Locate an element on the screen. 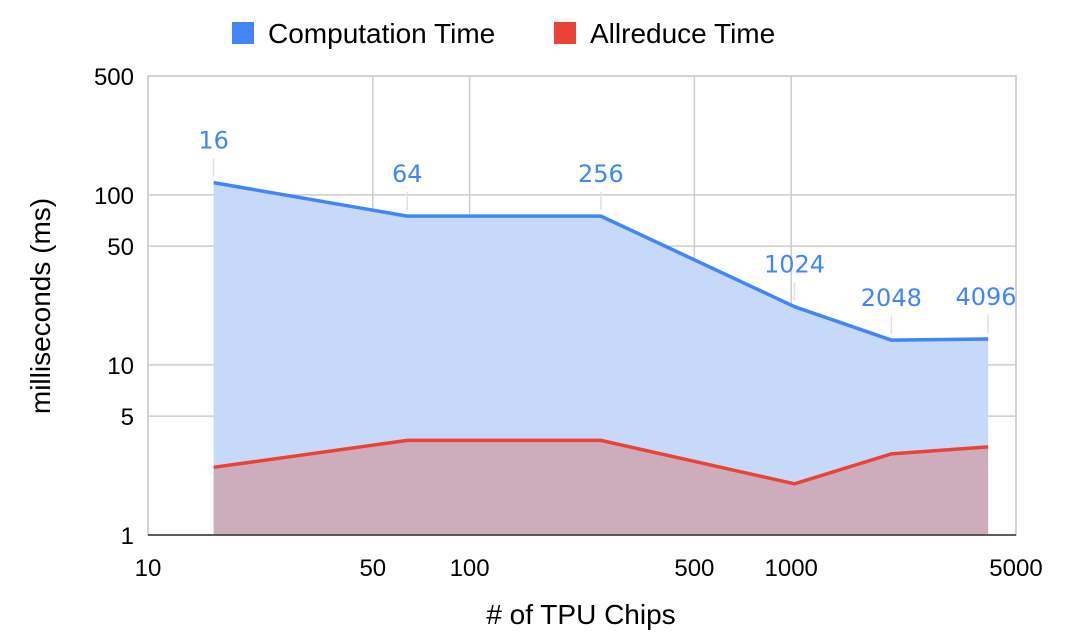  y-axis-title: milliseconds (ms) is located at coordinates (40, 306).